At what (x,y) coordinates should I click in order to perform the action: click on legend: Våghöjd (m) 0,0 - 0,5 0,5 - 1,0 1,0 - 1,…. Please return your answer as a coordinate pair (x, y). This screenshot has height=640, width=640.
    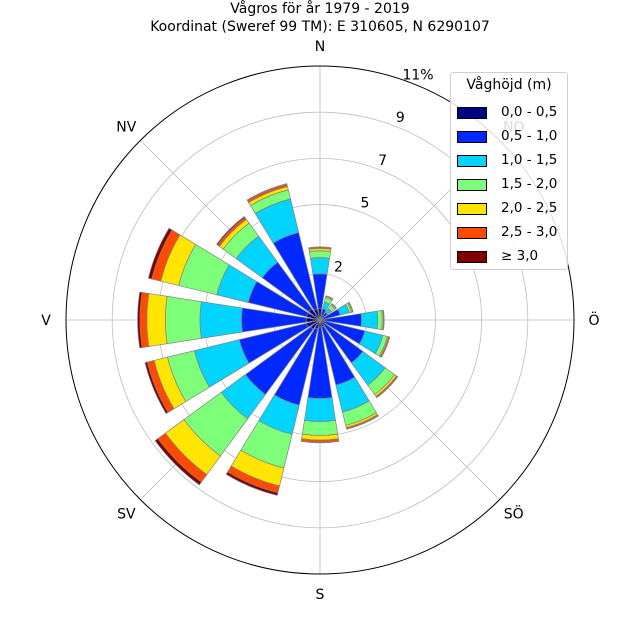
    Looking at the image, I should click on (509, 171).